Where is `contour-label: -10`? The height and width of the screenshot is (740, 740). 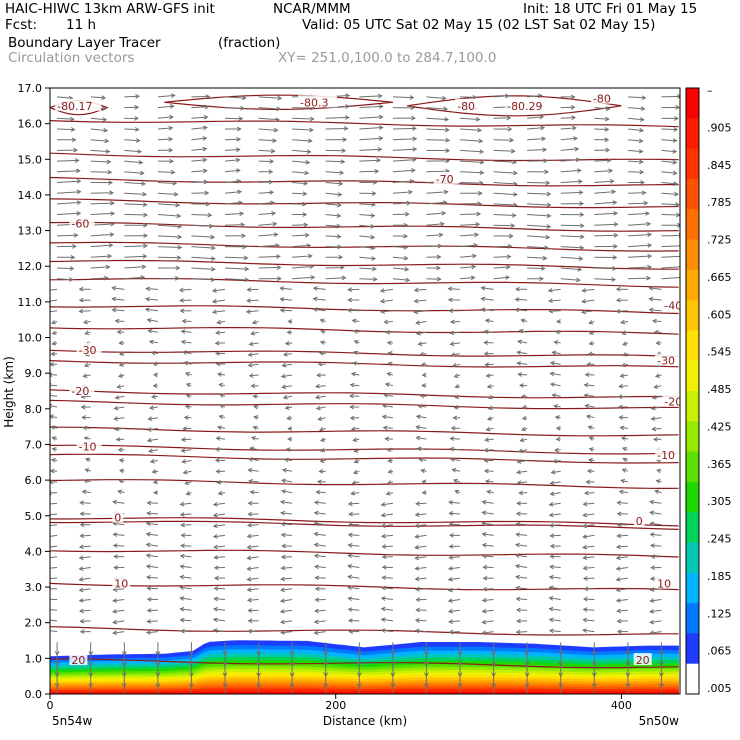
contour-label: -10 is located at coordinates (89, 446).